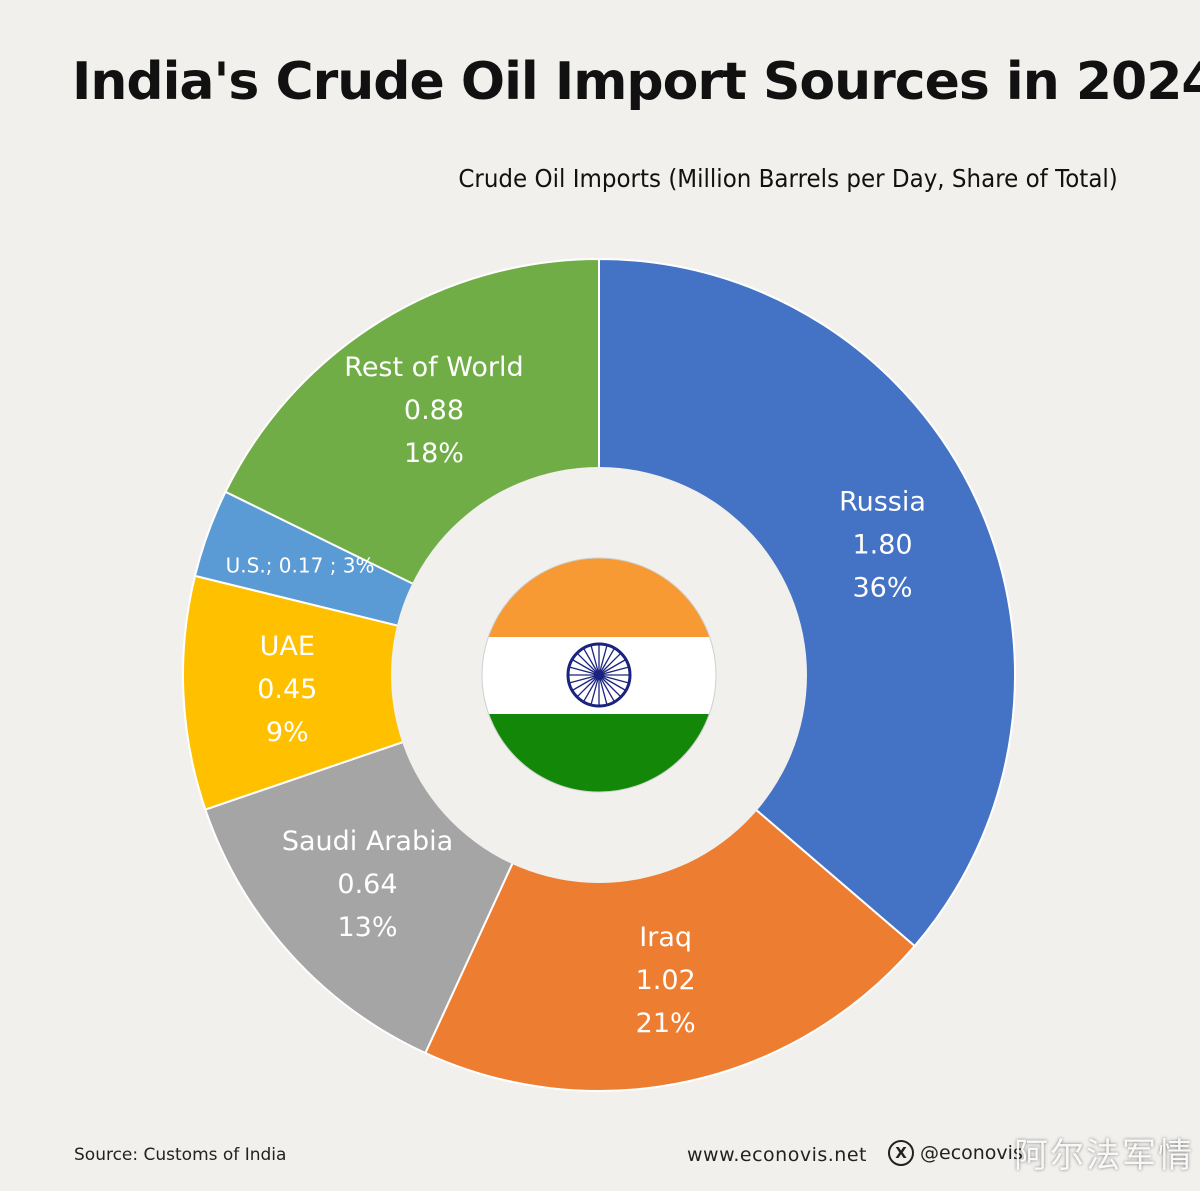 Image resolution: width=1200 pixels, height=1191 pixels. Describe the element at coordinates (901, 1153) in the screenshot. I see `x-logo-icon: X` at that location.